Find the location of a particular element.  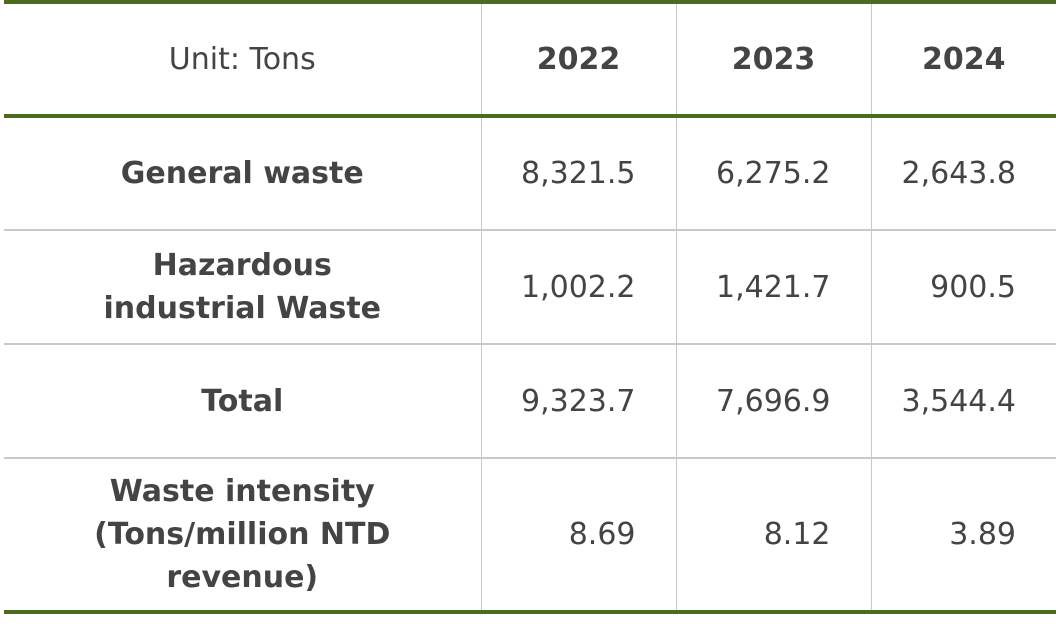

row-label: Waste intensity (Tons/million NTD revenue) is located at coordinates (243, 535).